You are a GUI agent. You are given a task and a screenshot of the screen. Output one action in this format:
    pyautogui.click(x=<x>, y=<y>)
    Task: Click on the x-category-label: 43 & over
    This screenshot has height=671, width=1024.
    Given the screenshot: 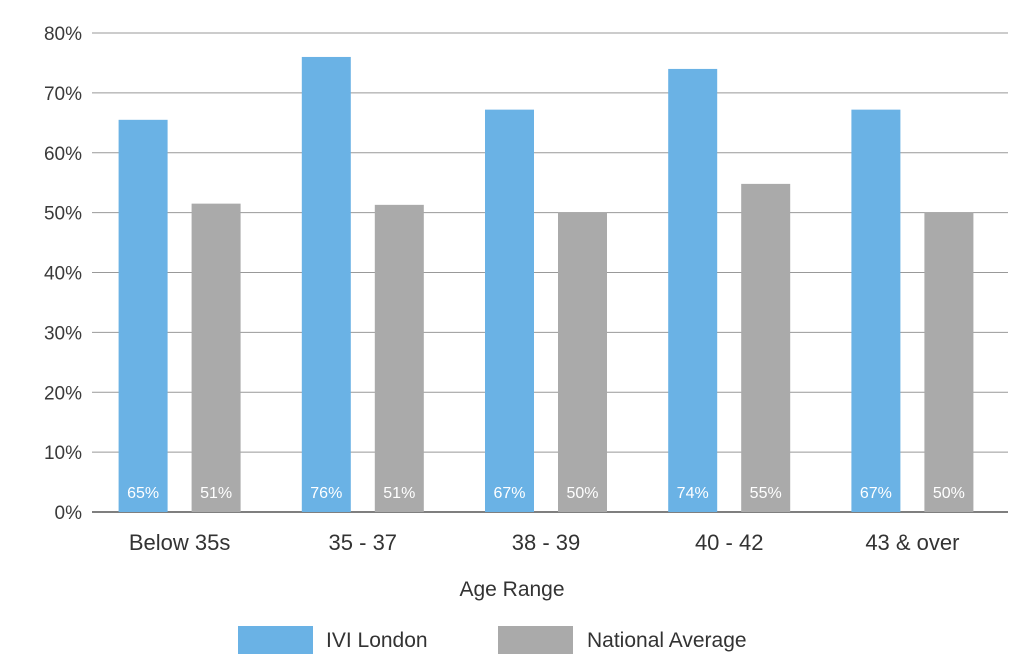 What is the action you would take?
    pyautogui.click(x=912, y=542)
    